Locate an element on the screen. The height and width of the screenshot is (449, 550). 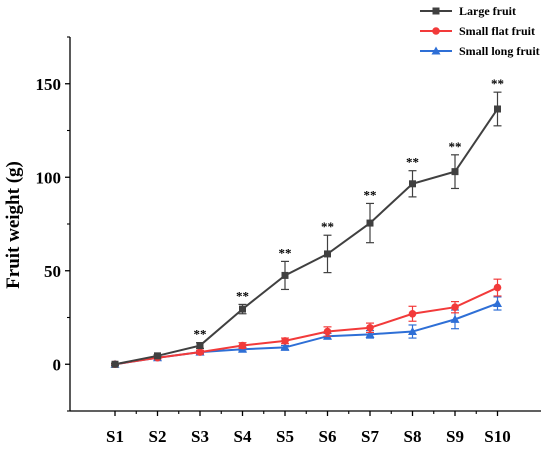
y-tick-label: 50 is located at coordinates (52, 271).